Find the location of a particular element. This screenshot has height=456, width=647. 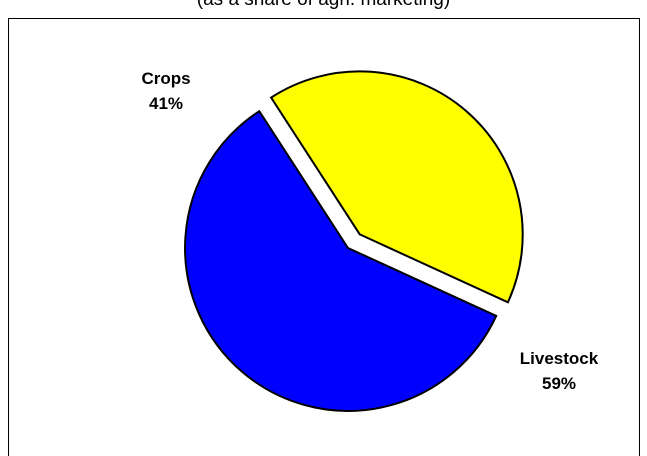

slice-label-livestock-name: Livestock is located at coordinates (559, 358).